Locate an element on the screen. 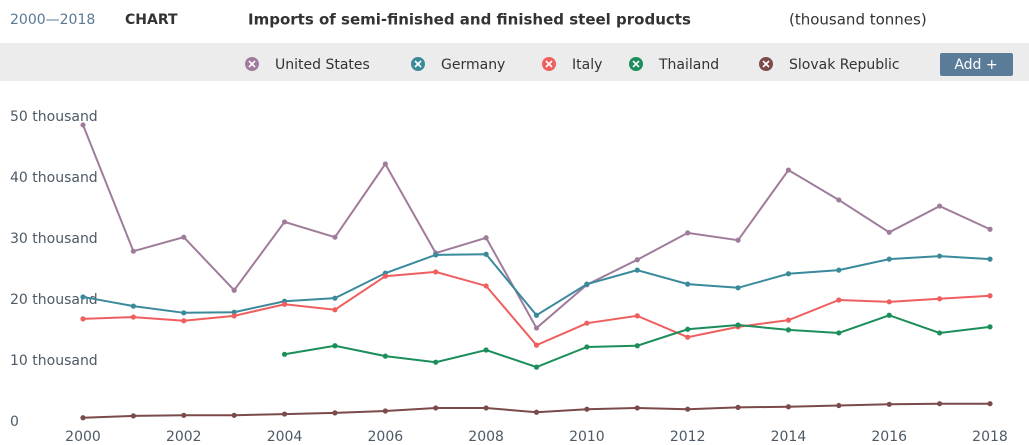  chart-unit: (thousand tonnes) is located at coordinates (858, 20).